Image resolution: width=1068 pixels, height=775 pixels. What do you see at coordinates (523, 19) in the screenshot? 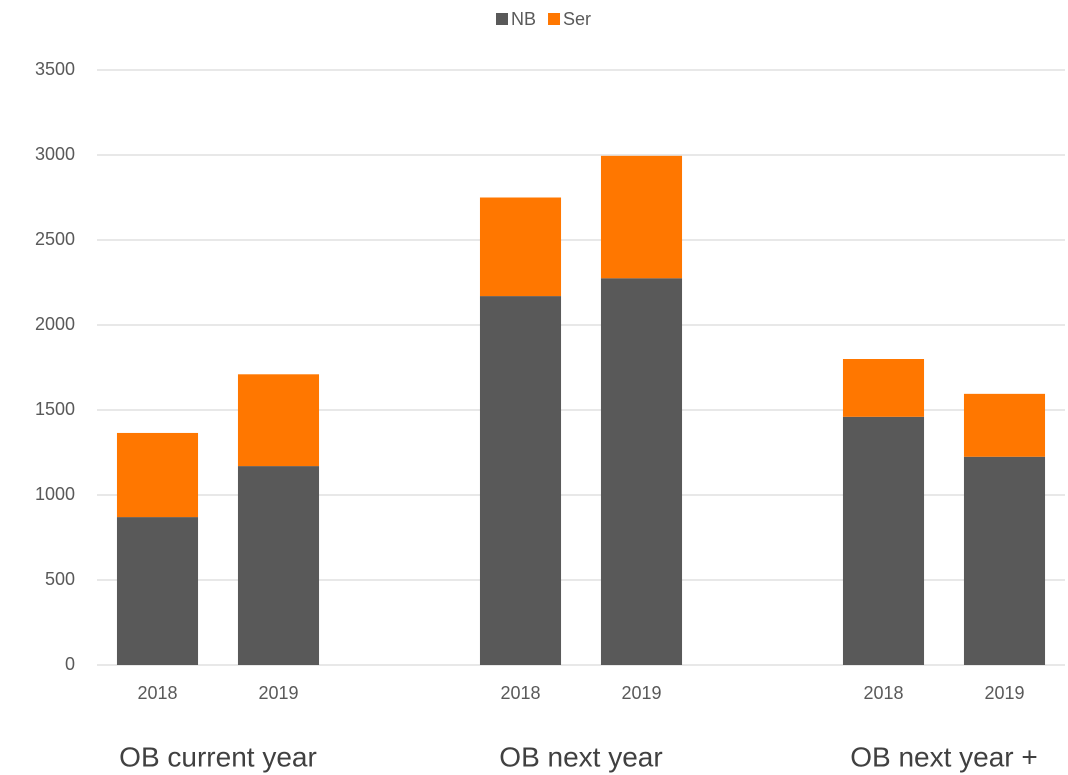
I see `legend-label: NB` at bounding box center [523, 19].